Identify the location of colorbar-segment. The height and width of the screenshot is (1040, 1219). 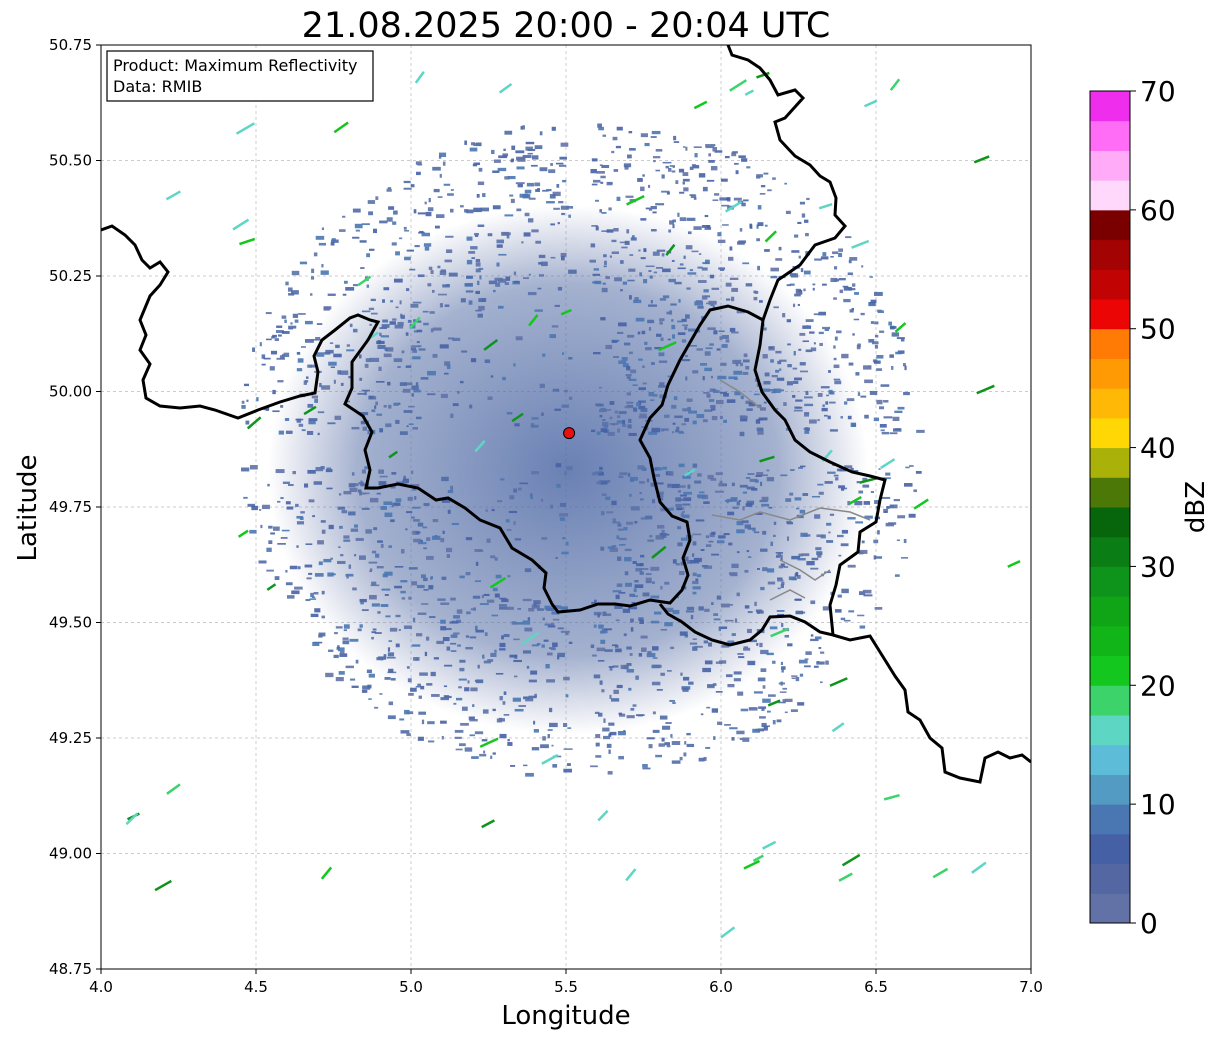
(1110, 551).